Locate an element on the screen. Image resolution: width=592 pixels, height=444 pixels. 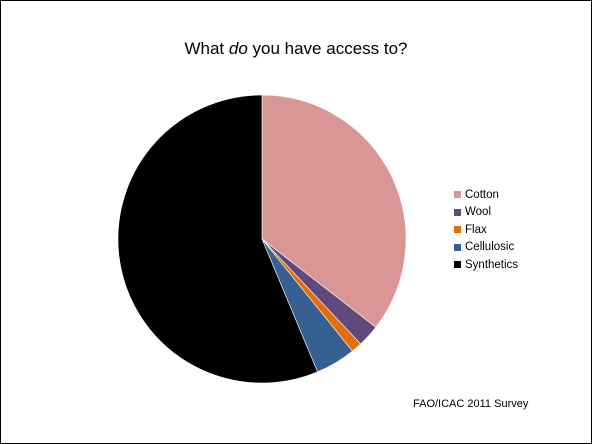
pie-slice-cotton is located at coordinates (334, 211).